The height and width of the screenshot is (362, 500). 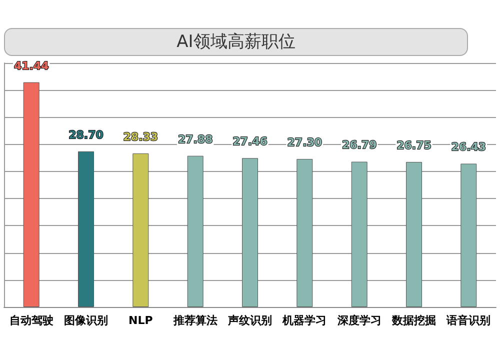 What do you see at coordinates (468, 147) in the screenshot?
I see `data-label: 26.43` at bounding box center [468, 147].